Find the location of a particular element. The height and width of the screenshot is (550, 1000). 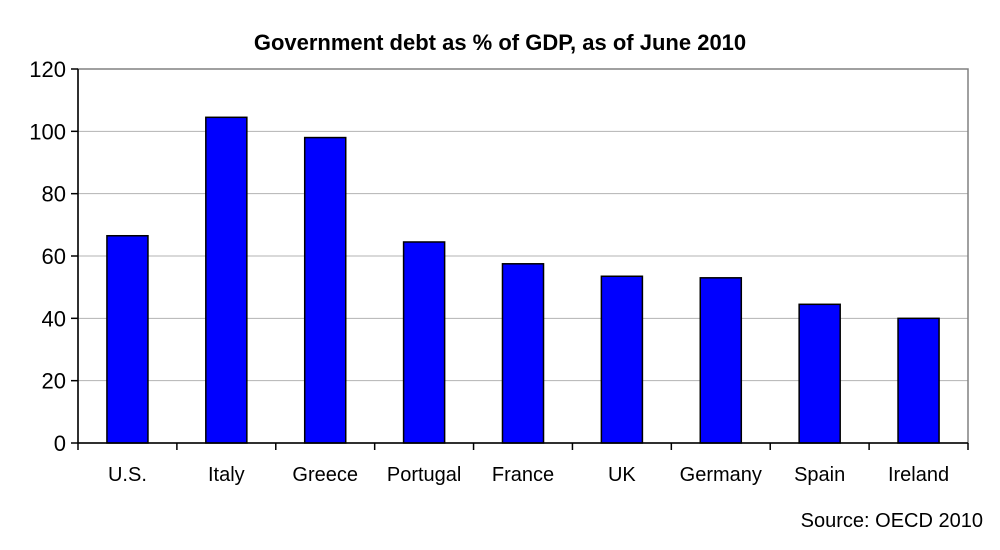

y-tick-label: 100 is located at coordinates (47, 131).